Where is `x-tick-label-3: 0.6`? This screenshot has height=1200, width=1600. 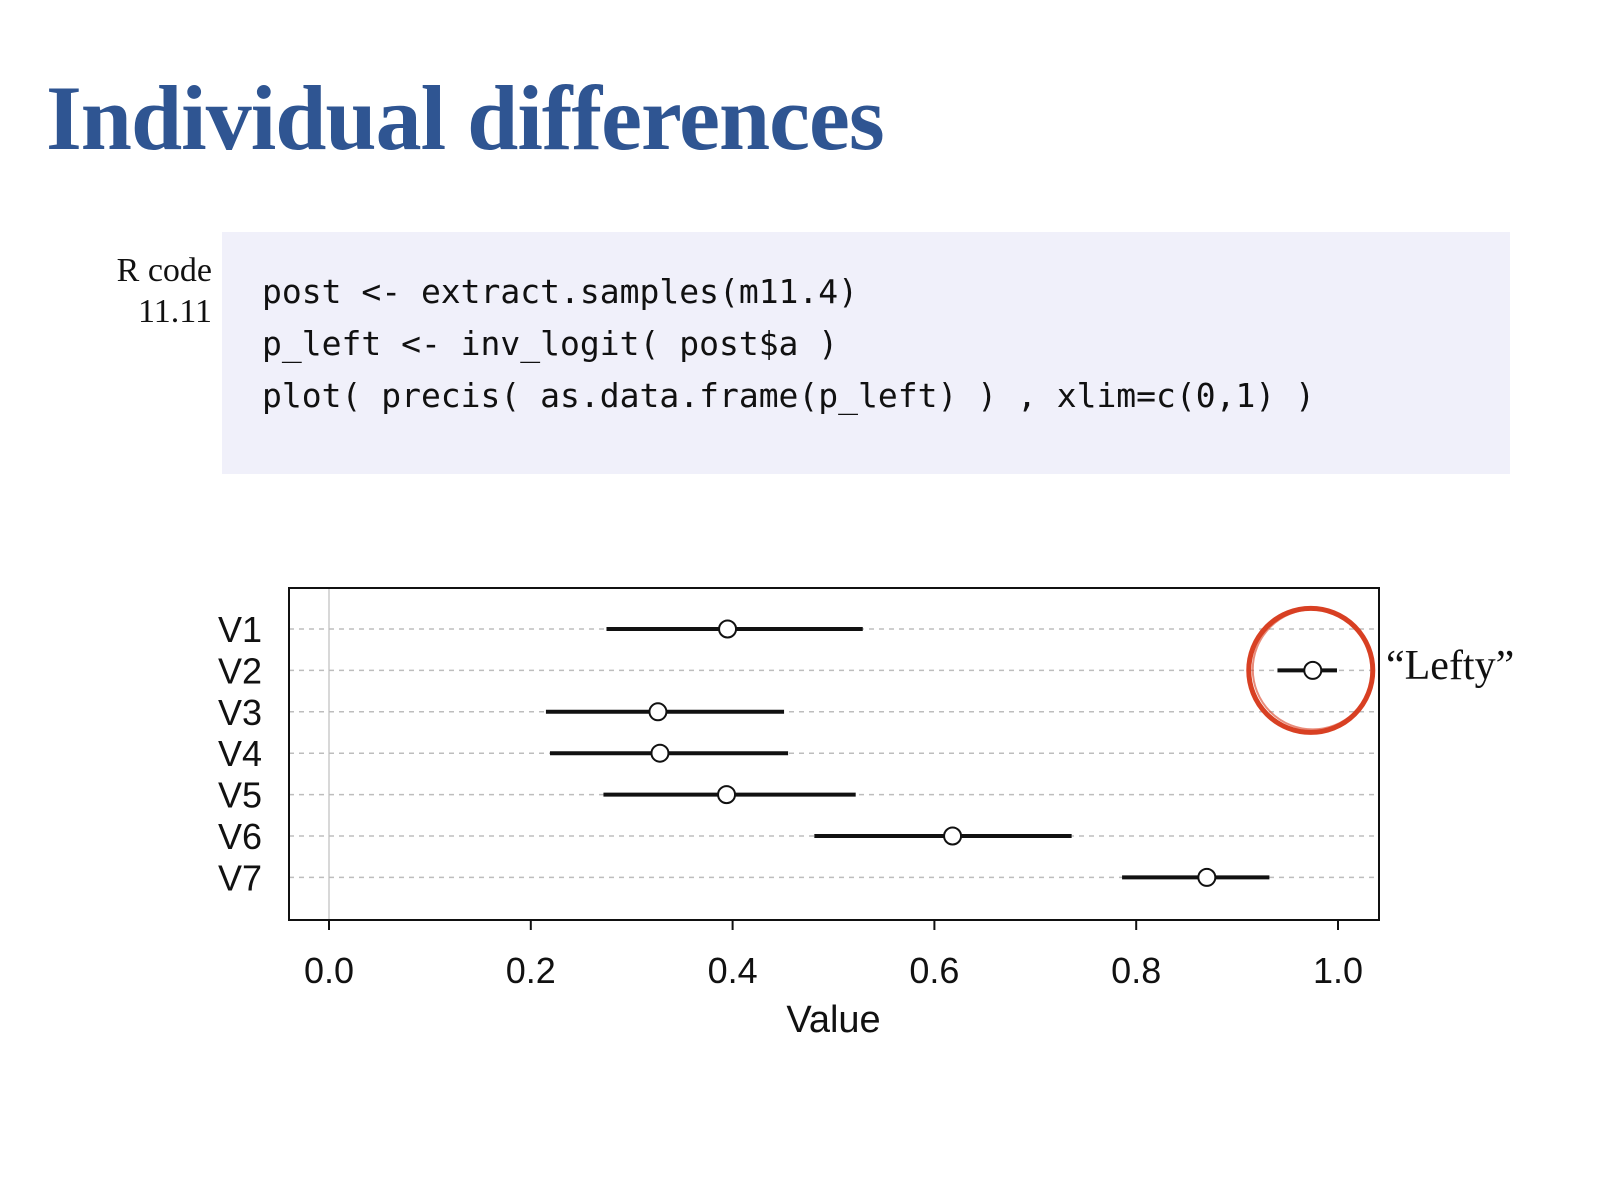
x-tick-label-3: 0.6 is located at coordinates (934, 970).